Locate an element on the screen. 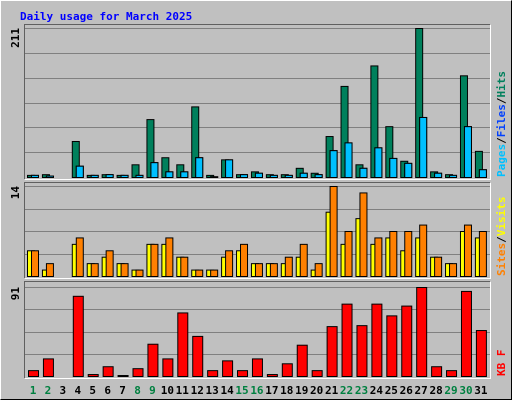 The width and height of the screenshot is (512, 400). x-tick-label: 15 is located at coordinates (241, 390).